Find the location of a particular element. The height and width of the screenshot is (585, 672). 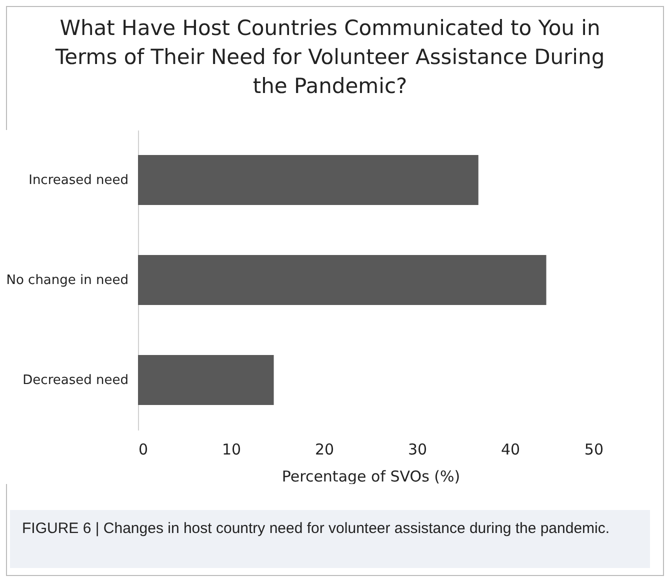

y-tick-label: Increased need is located at coordinates (78, 180).